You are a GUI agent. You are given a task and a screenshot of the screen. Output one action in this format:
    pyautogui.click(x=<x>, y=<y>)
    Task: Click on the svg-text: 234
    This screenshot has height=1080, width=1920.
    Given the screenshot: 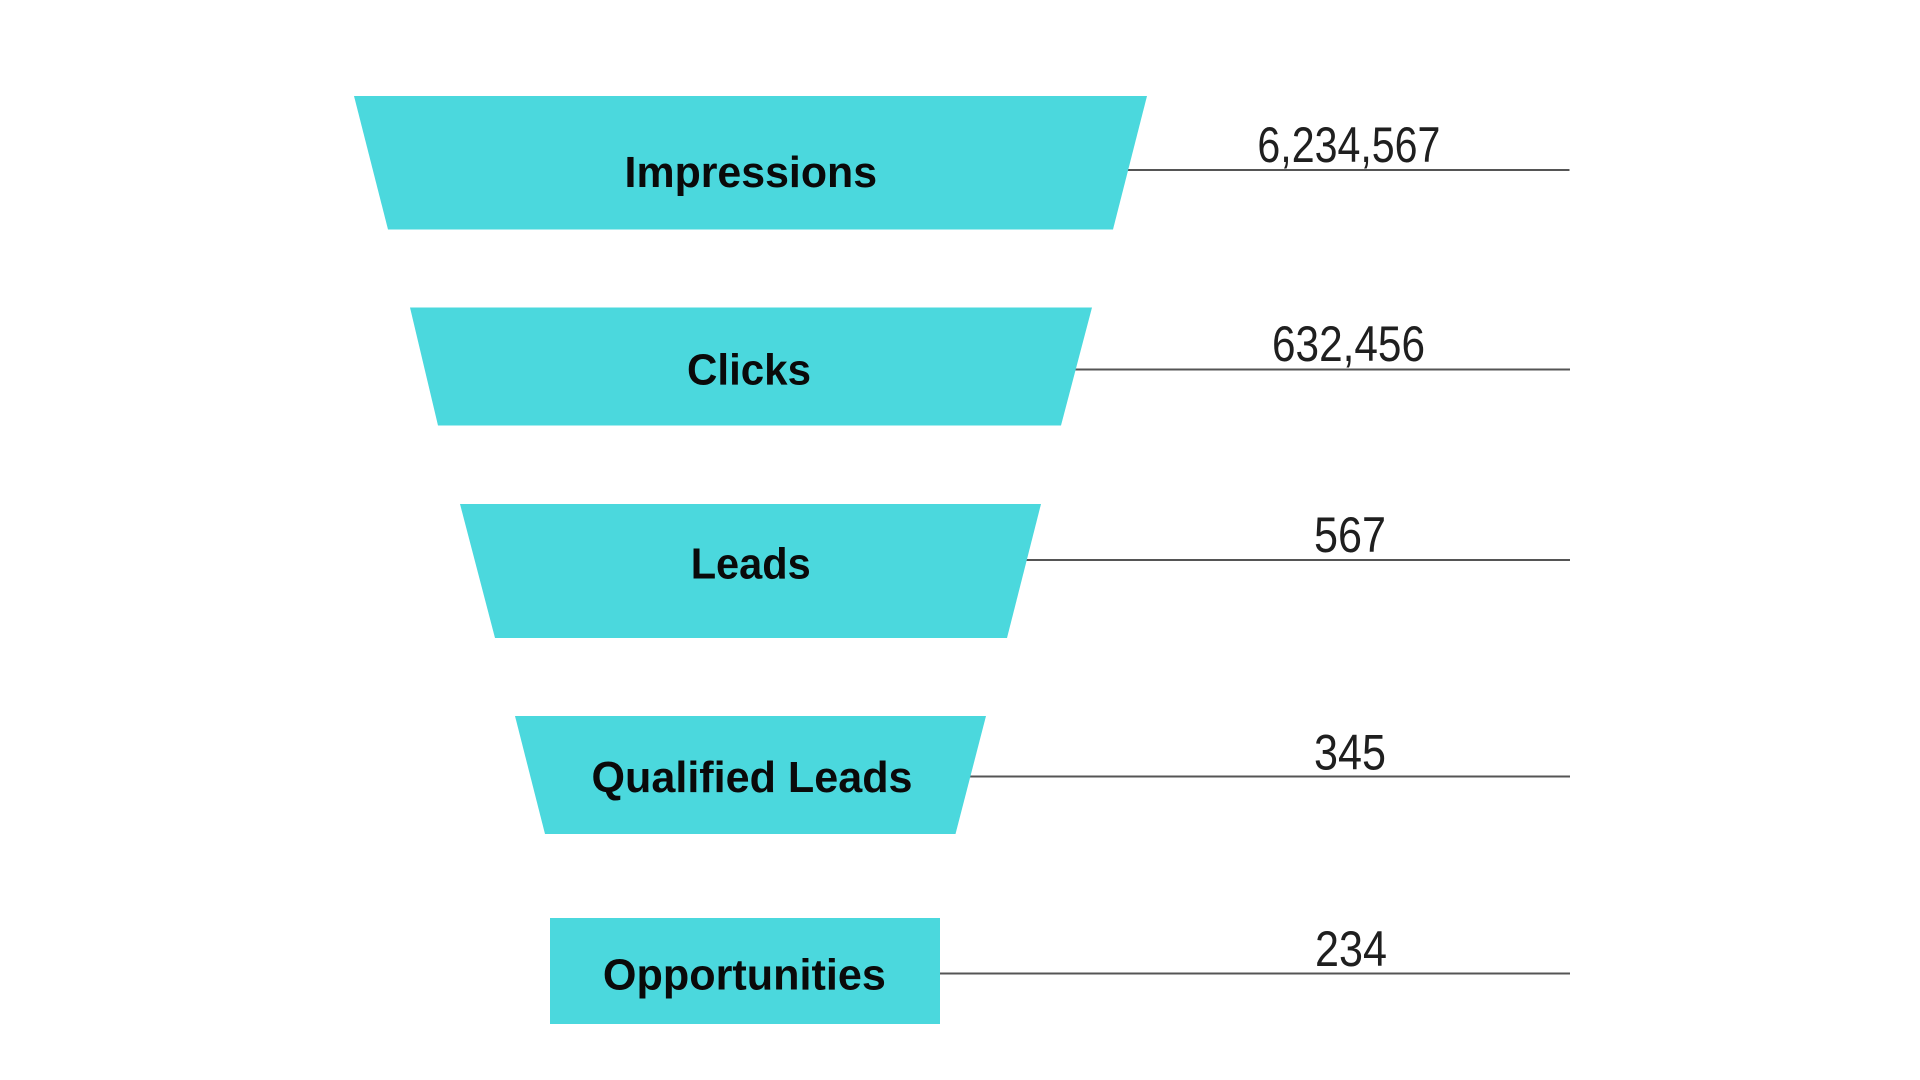 What is the action you would take?
    pyautogui.click(x=1351, y=949)
    